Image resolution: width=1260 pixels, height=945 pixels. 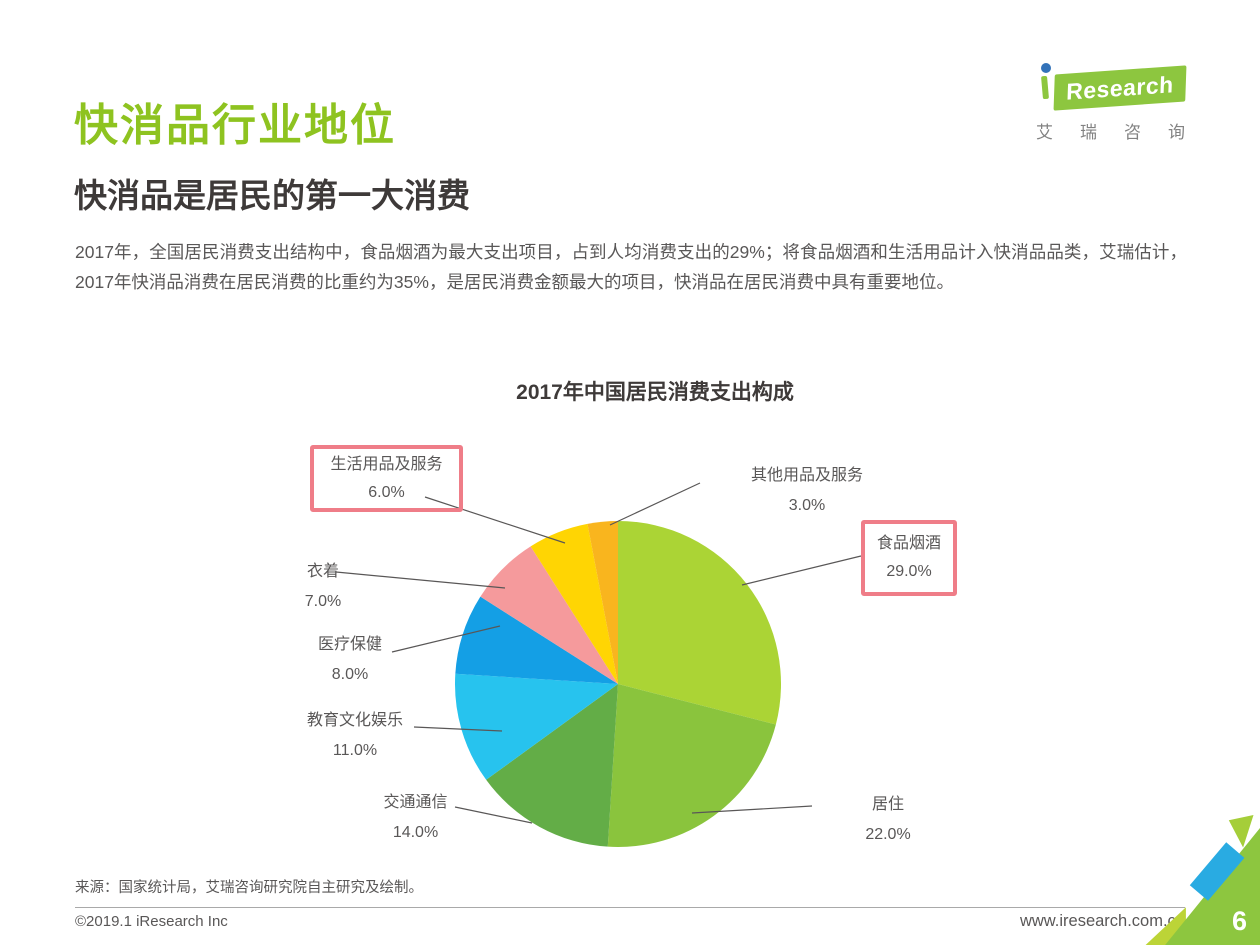 What do you see at coordinates (574, 603) in the screenshot?
I see `pie-slice-daily-goods-services` at bounding box center [574, 603].